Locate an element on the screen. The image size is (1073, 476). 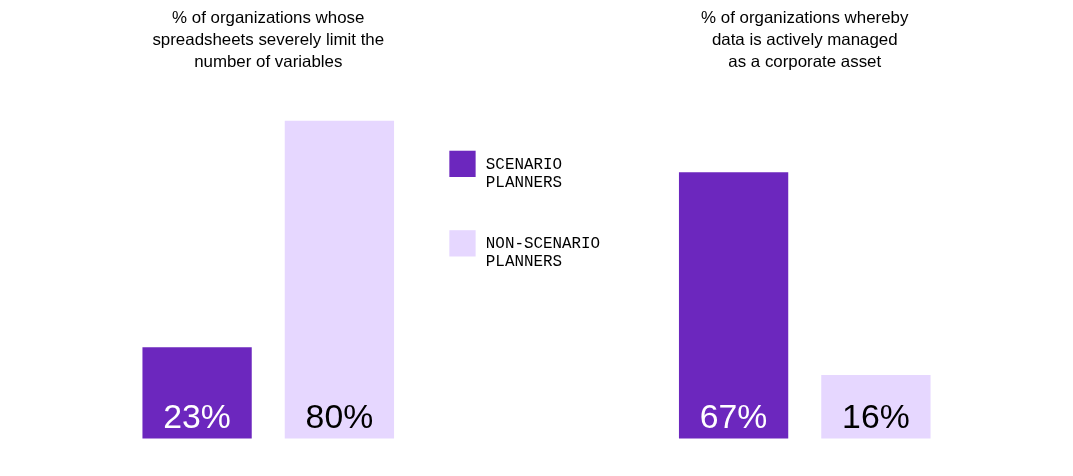
legend-label: NON-SCENARIO PLANNERS is located at coordinates (543, 253).